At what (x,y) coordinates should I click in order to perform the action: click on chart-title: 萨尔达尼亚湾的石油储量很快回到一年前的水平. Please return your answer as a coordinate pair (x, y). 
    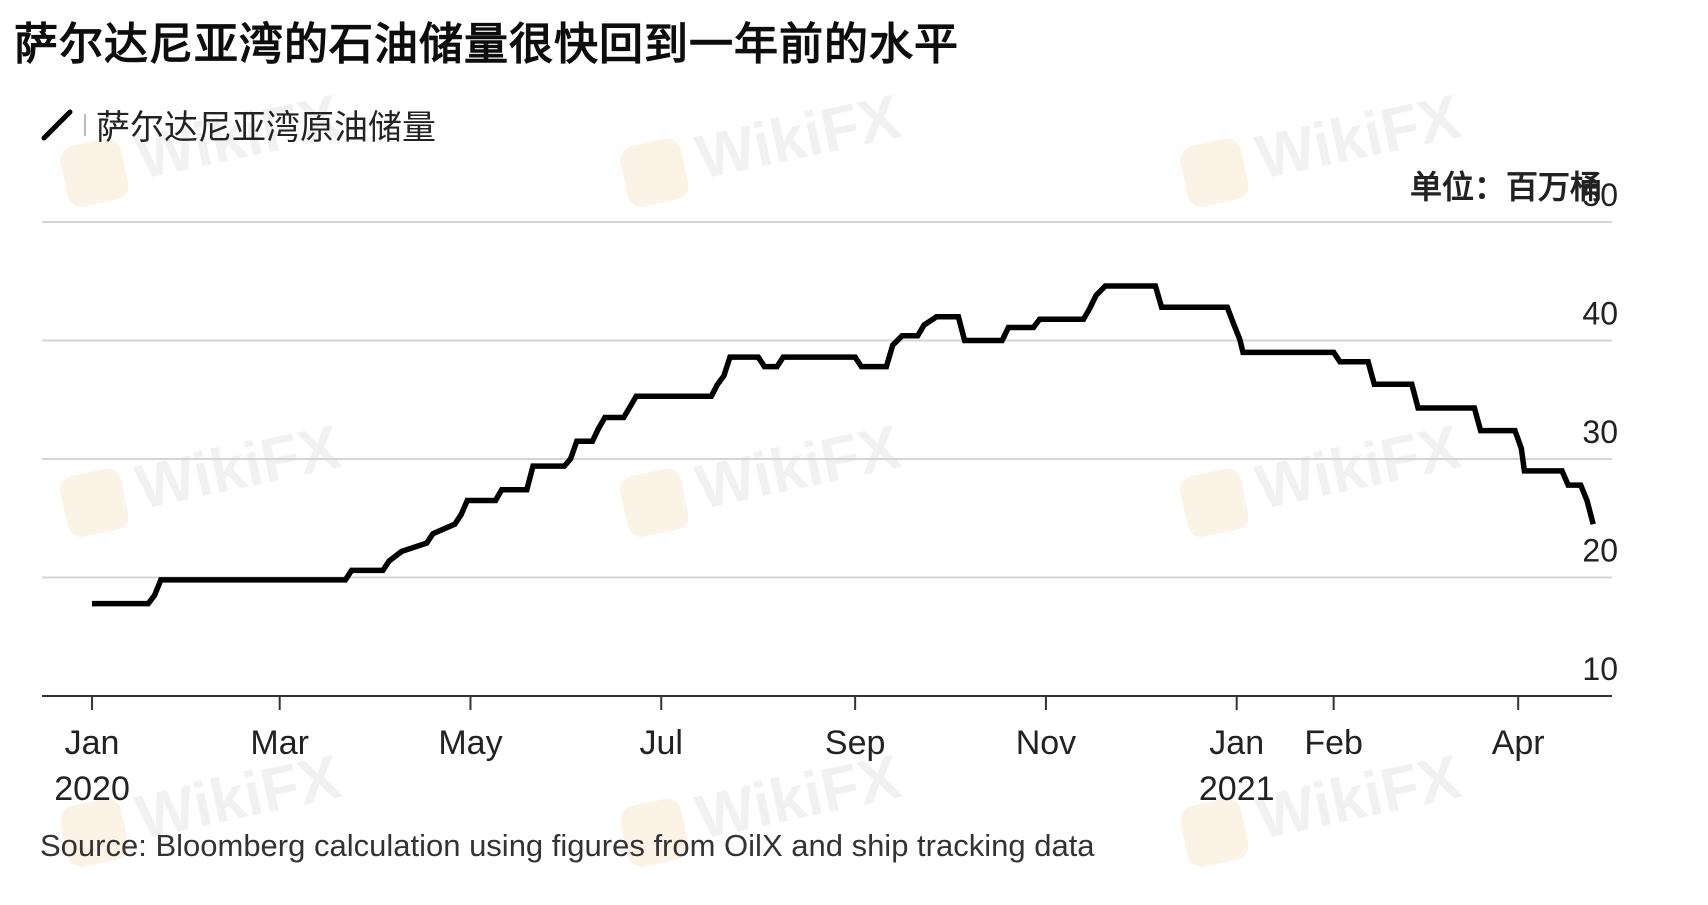
    Looking at the image, I should click on (486, 44).